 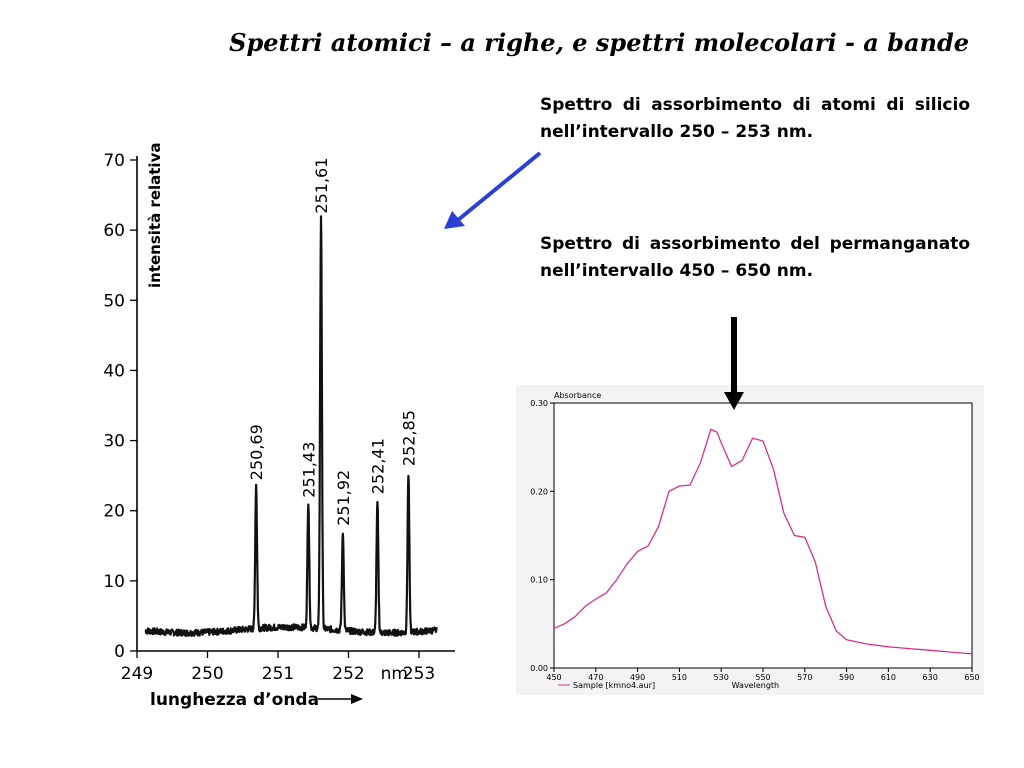 I want to click on y-tick-label: 30, so click(x=114, y=442).